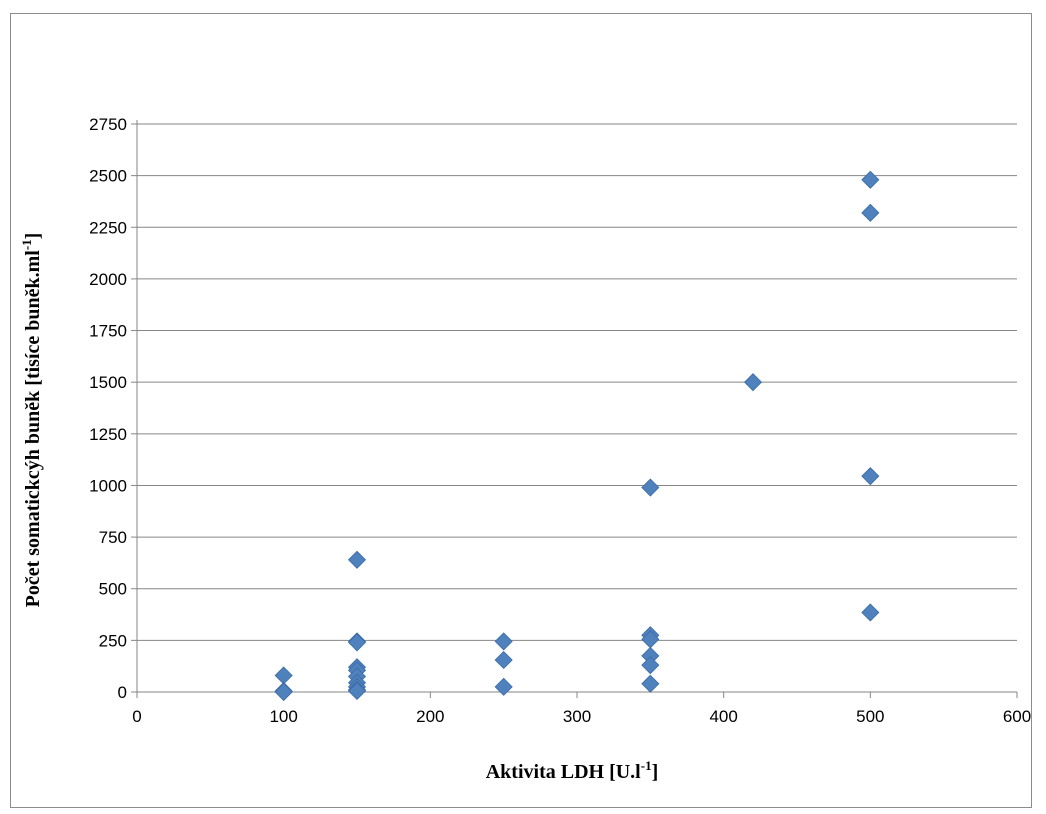  What do you see at coordinates (108, 382) in the screenshot?
I see `y-tick-label-1500: 1500` at bounding box center [108, 382].